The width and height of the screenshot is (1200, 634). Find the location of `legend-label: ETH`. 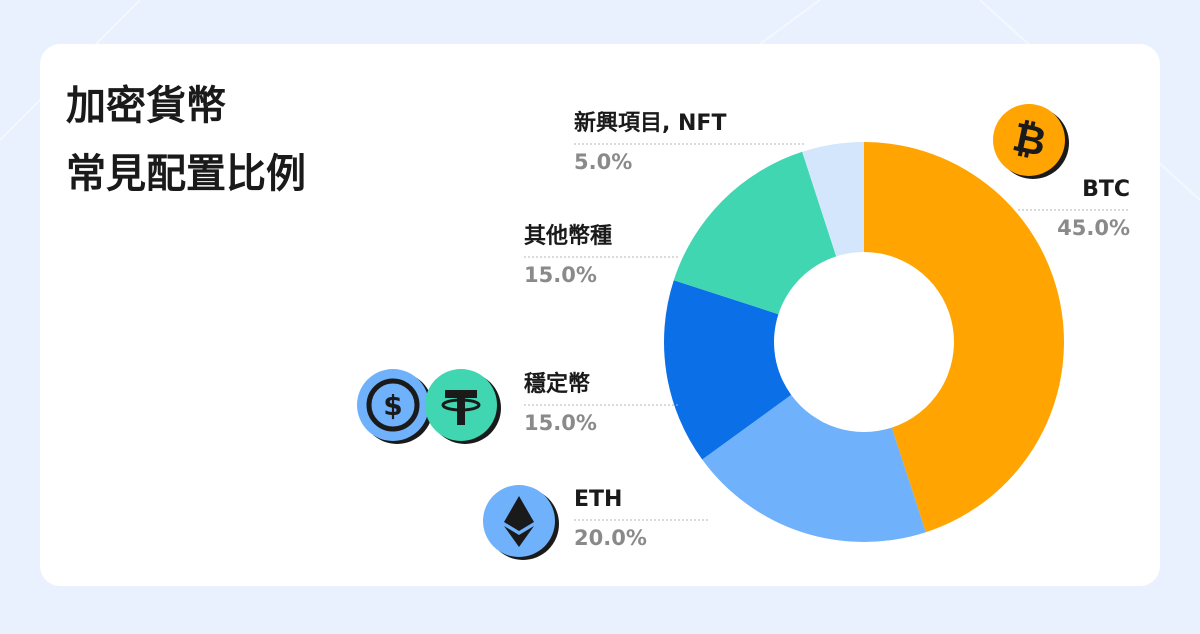

legend-label: ETH is located at coordinates (598, 499).